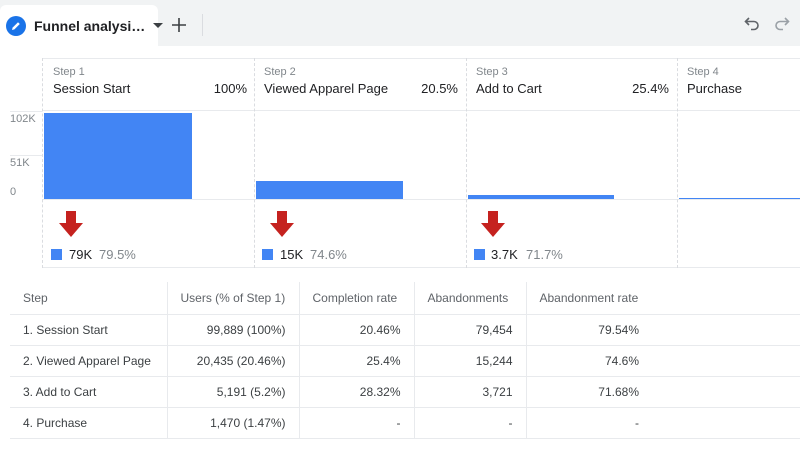 The image size is (800, 450). What do you see at coordinates (726, 298) in the screenshot?
I see `column-header-spacer` at bounding box center [726, 298].